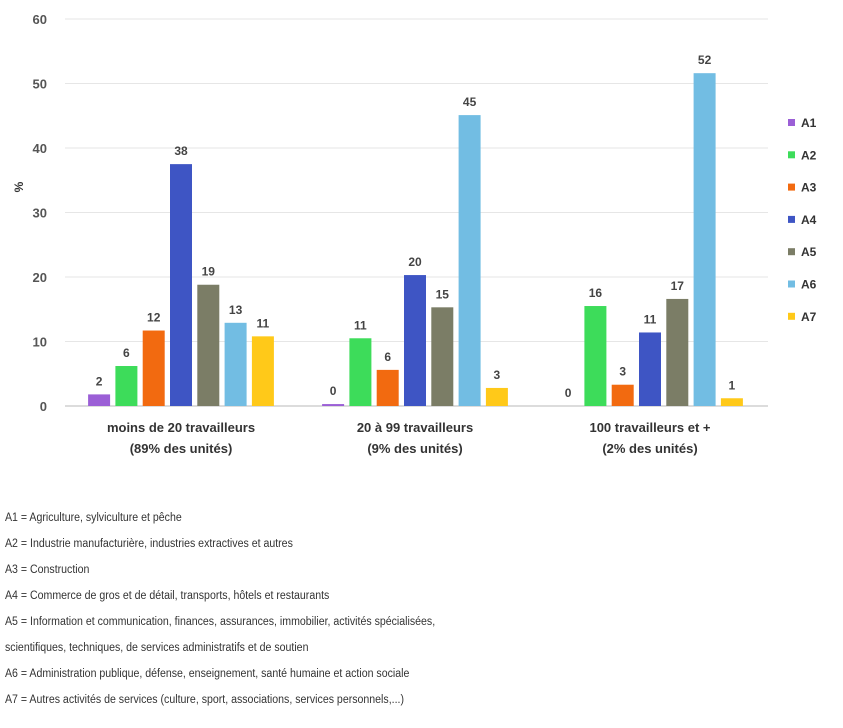  What do you see at coordinates (443, 294) in the screenshot?
I see `data-label: 15` at bounding box center [443, 294].